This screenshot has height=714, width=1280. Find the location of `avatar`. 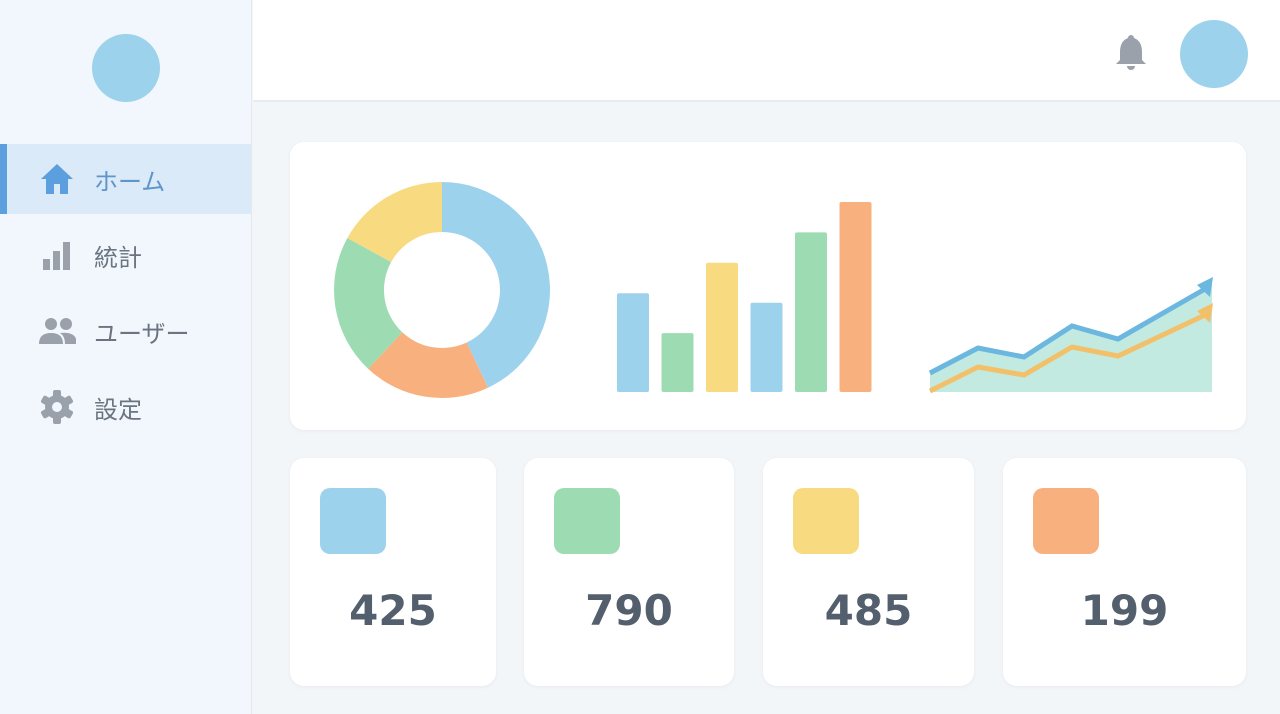

avatar is located at coordinates (1214, 54).